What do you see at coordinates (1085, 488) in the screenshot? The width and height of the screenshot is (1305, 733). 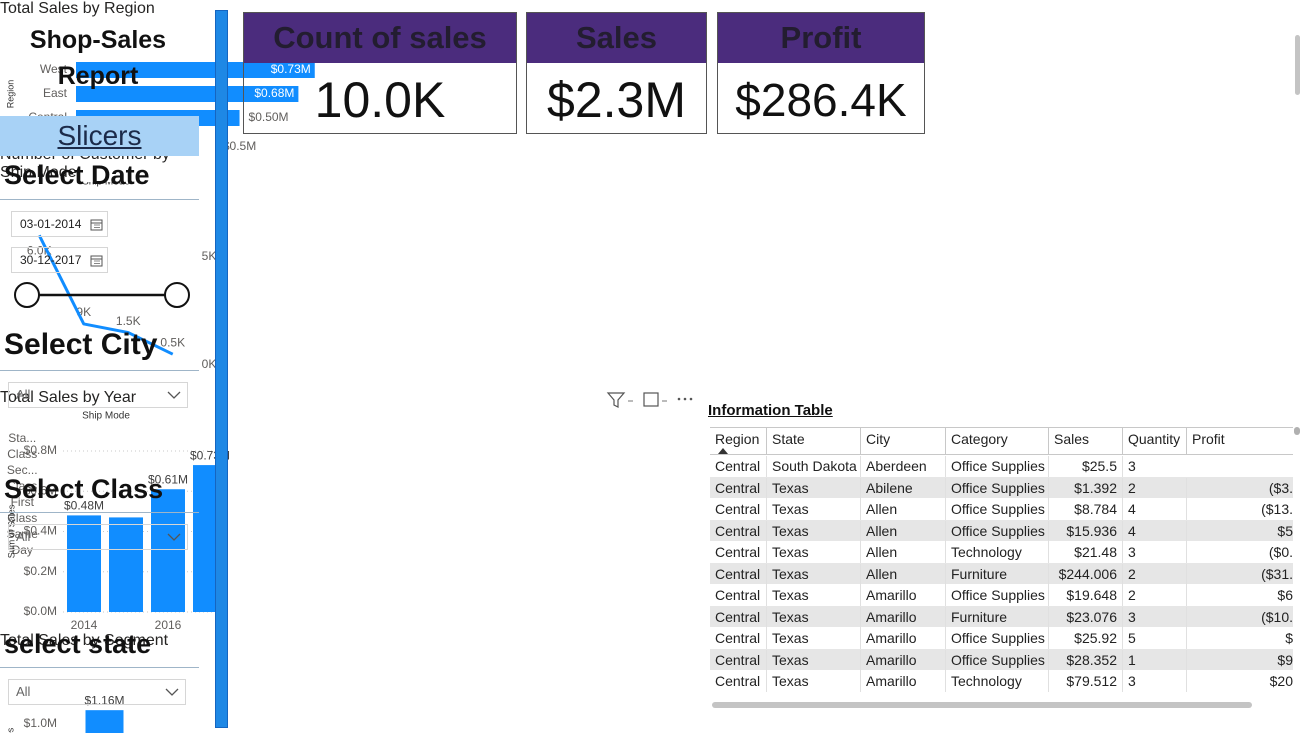 I see `table-cell: $1.392` at bounding box center [1085, 488].